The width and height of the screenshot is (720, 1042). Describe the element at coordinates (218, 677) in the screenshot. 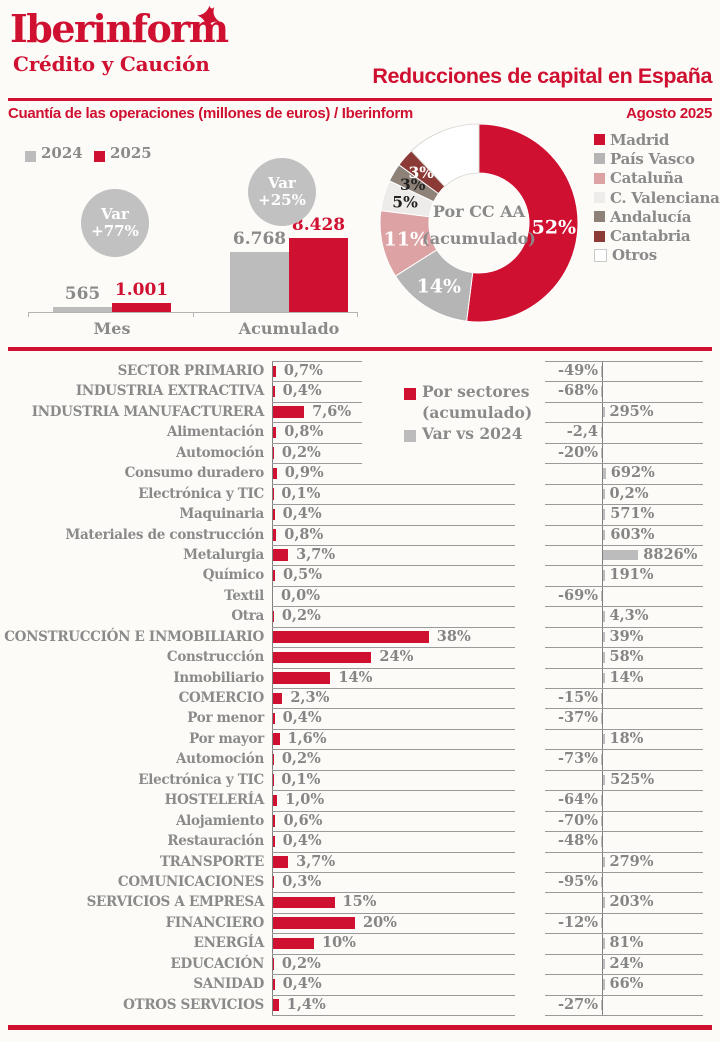

I see `sector-label: Inmobiliario` at that location.